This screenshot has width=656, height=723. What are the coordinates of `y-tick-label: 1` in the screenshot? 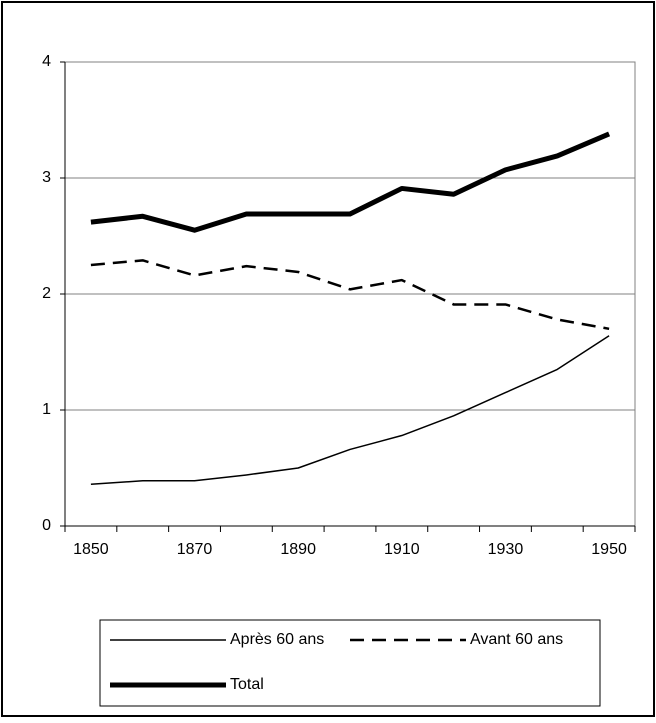 It's located at (46, 409).